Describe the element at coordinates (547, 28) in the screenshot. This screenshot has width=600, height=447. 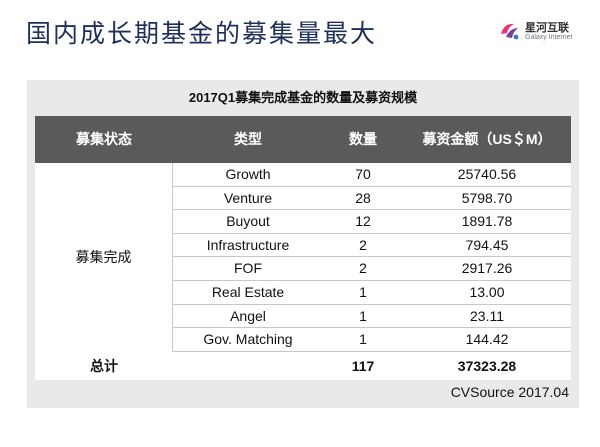
I see `logo-name: 星河互联` at that location.